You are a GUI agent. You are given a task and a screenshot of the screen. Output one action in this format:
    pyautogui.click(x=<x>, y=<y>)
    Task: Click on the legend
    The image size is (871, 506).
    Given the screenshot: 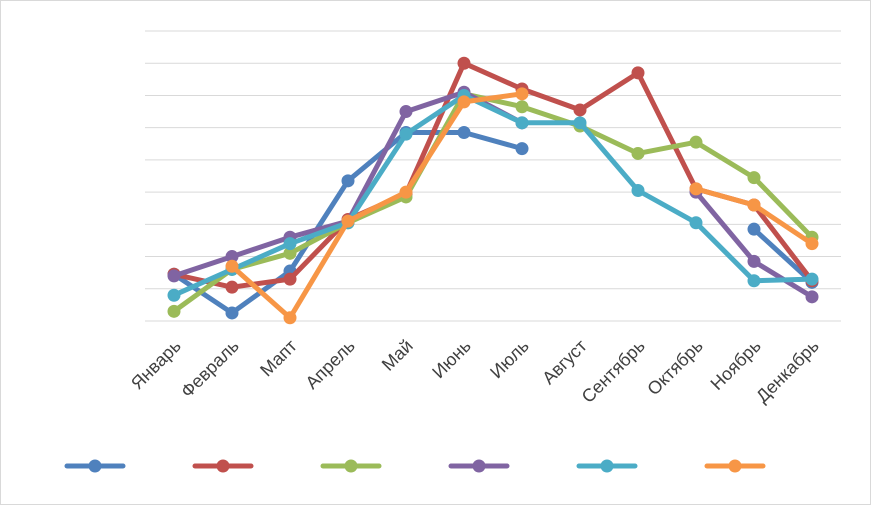 What is the action you would take?
    pyautogui.click(x=415, y=466)
    